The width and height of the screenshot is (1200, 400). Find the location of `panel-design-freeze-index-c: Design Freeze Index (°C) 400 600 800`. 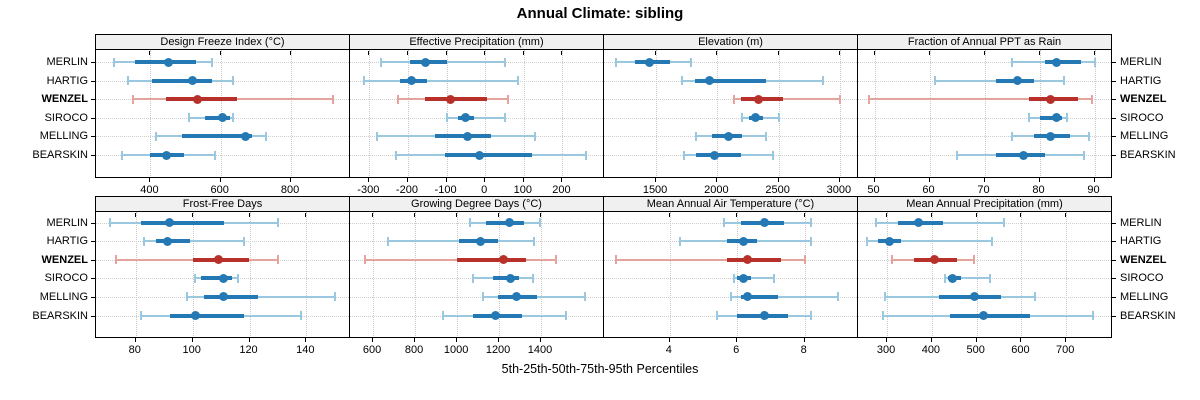

panel-design-freeze-index-c: Design Freeze Index (°C) 400 600 800 is located at coordinates (220, 118).